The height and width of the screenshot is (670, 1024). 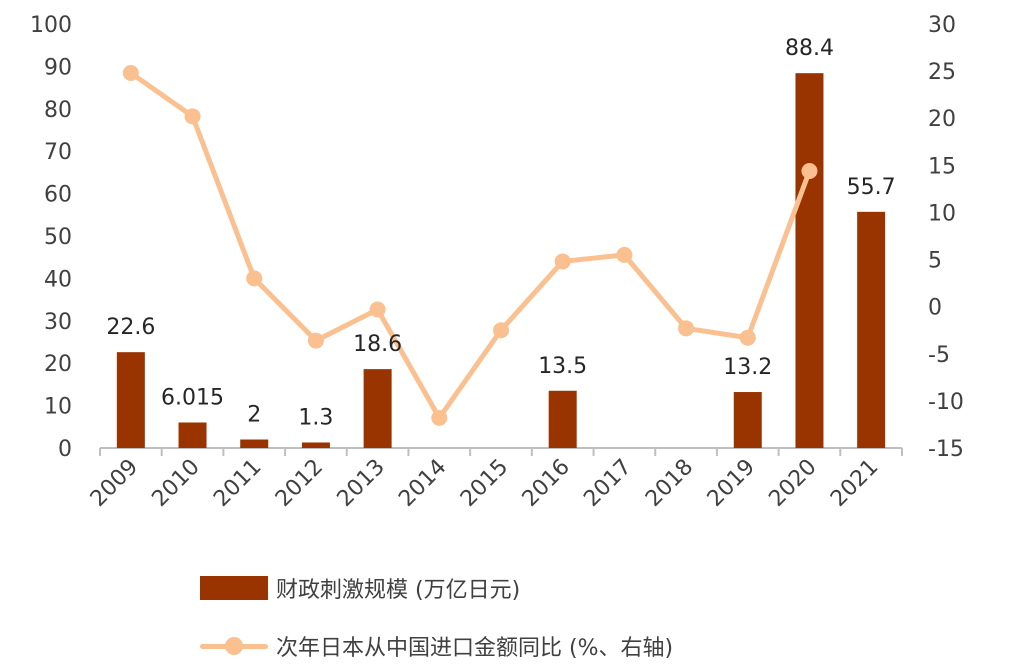 I want to click on left-y-tick-label: 20, so click(x=58, y=364).